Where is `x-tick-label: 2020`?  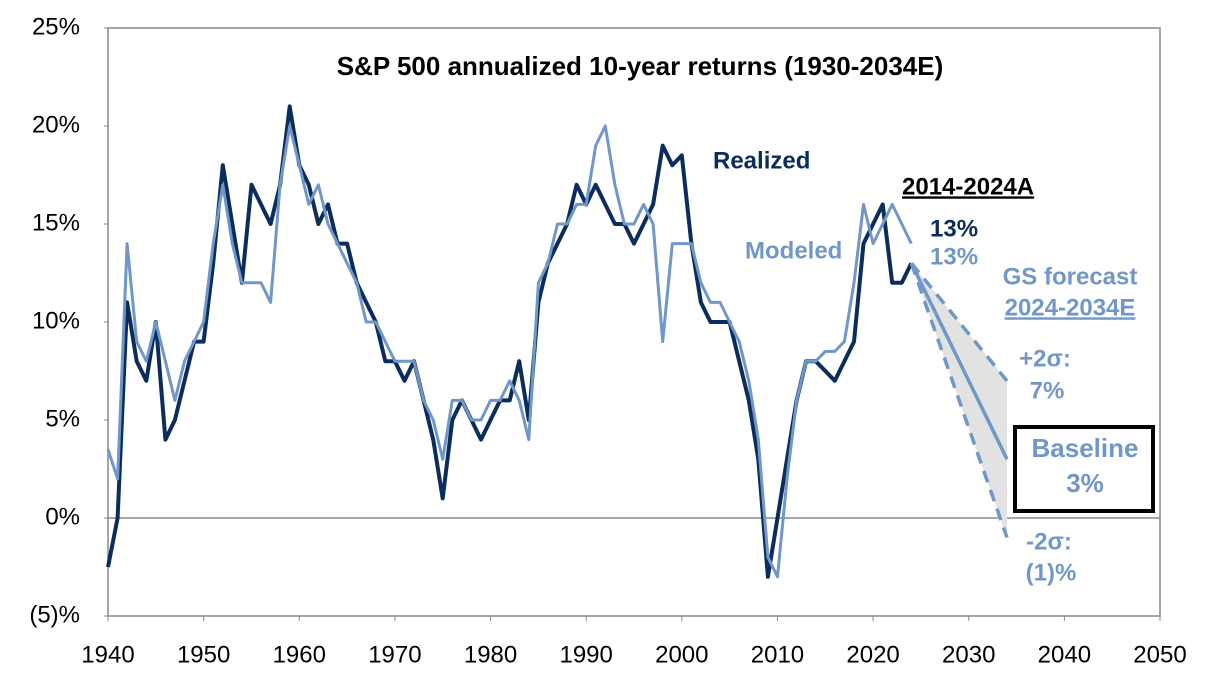 x-tick-label: 2020 is located at coordinates (872, 654).